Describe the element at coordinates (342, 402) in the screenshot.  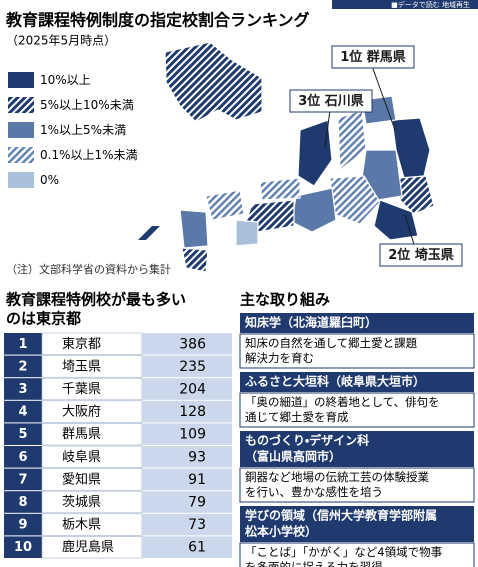
I see `initiative-body: 「奥の細道」の終着地として、俳句を` at that location.